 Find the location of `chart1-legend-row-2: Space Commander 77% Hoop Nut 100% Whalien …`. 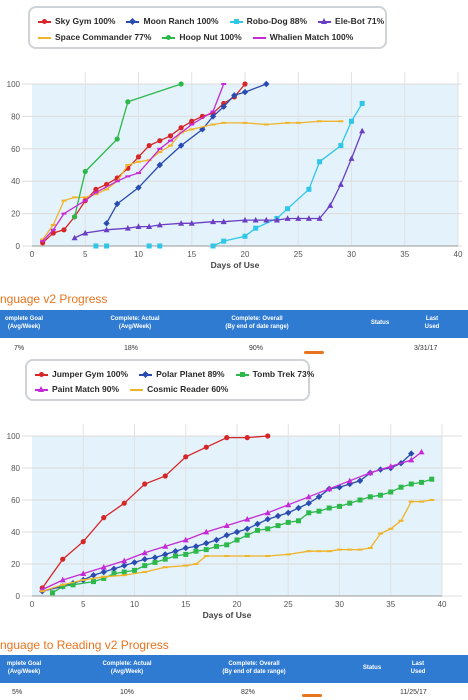

chart1-legend-row-2: Space Commander 77% Hoop Nut 100% Whalien … is located at coordinates (201, 37).